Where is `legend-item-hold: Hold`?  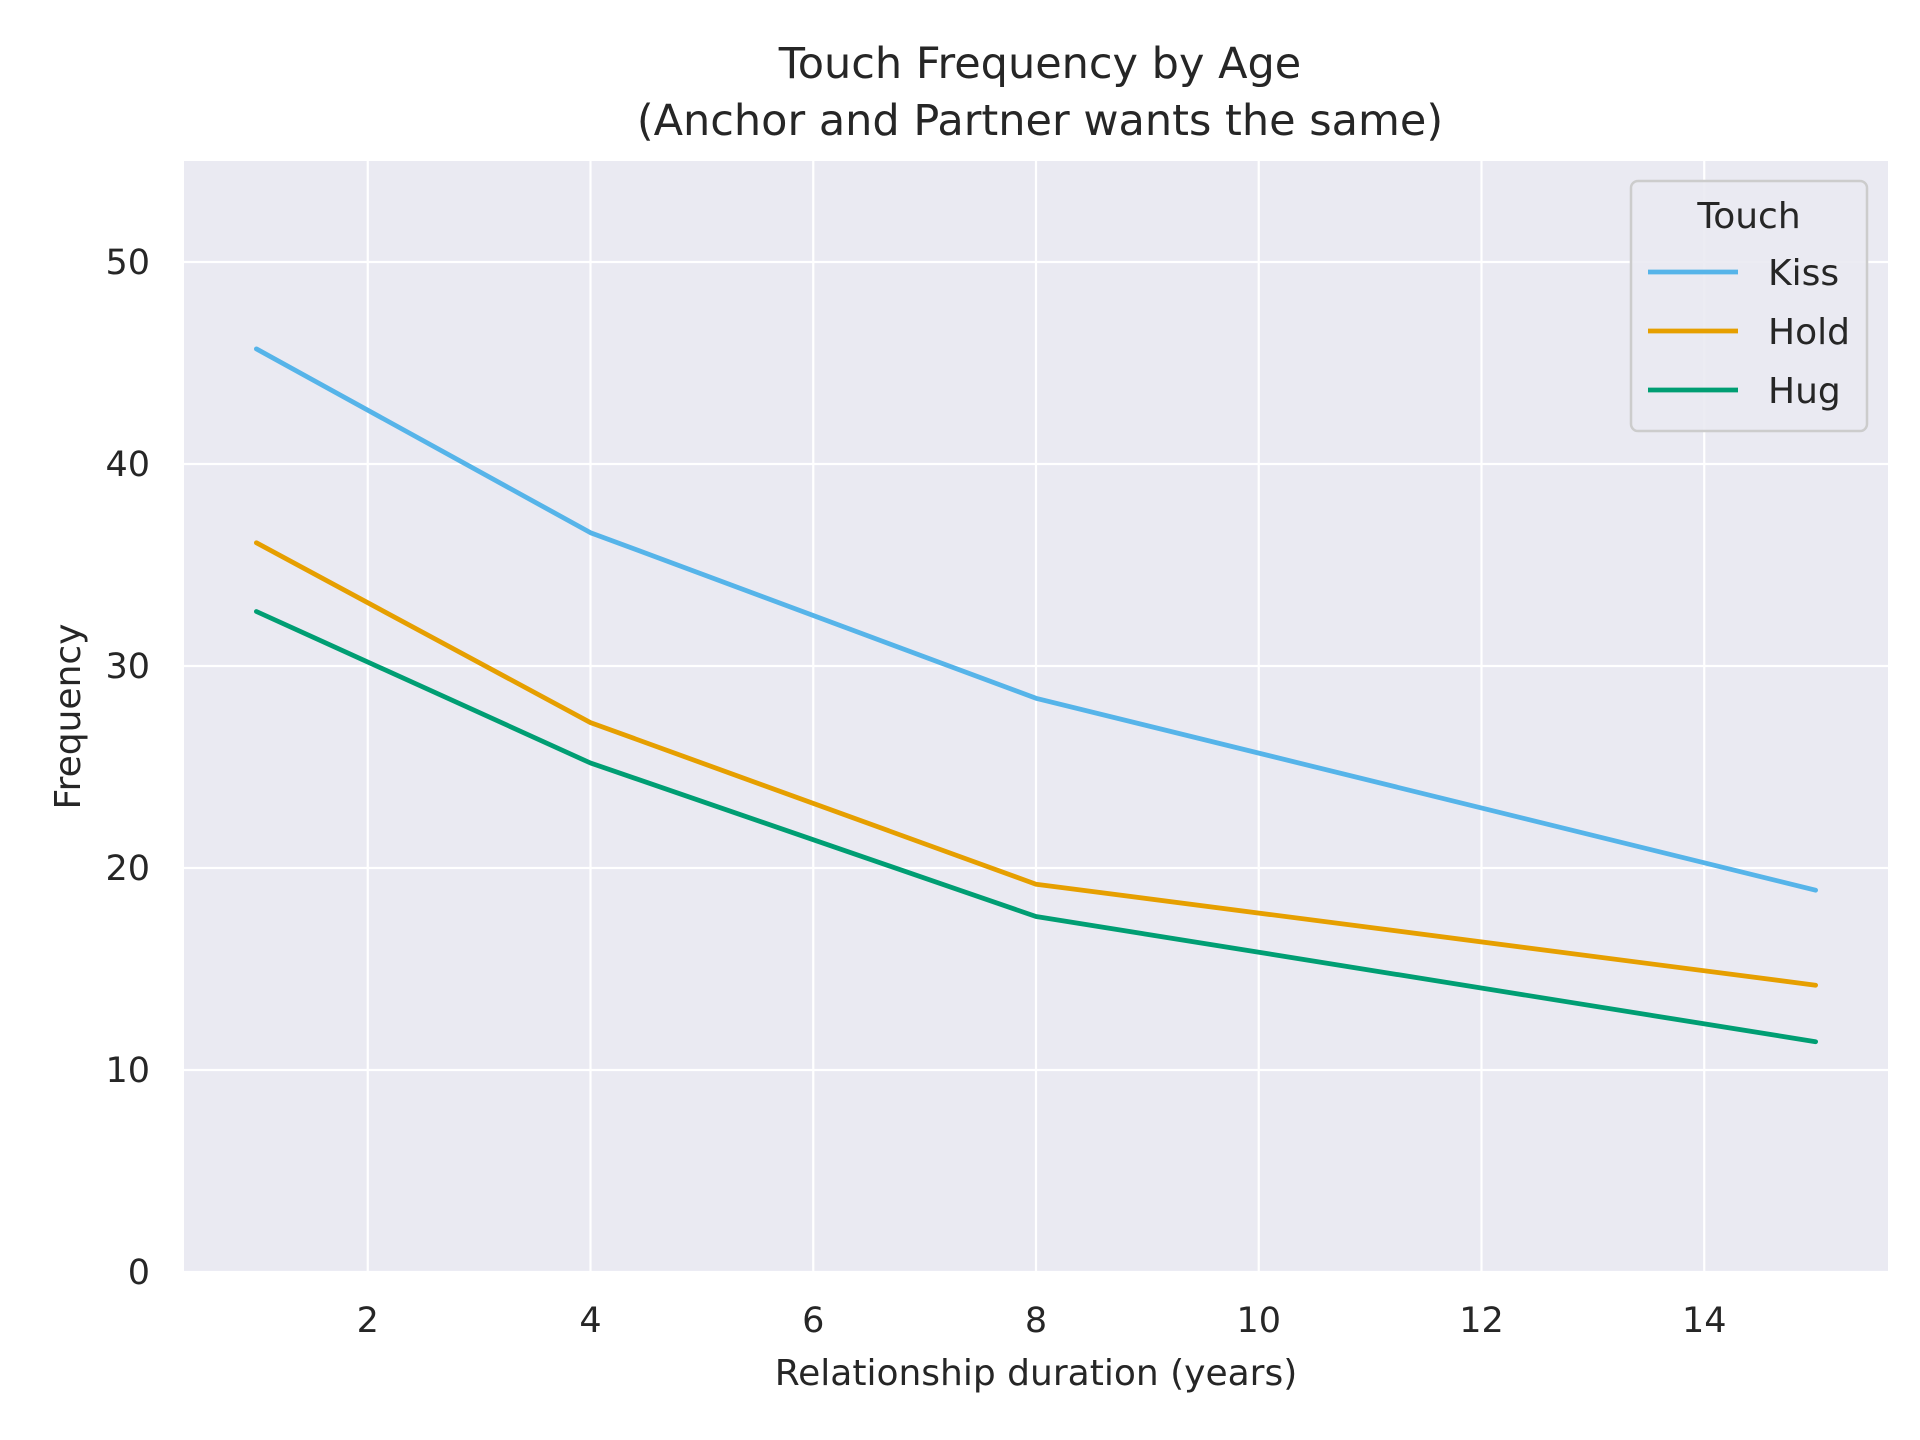
legend-item-hold: Hold is located at coordinates (1749, 332).